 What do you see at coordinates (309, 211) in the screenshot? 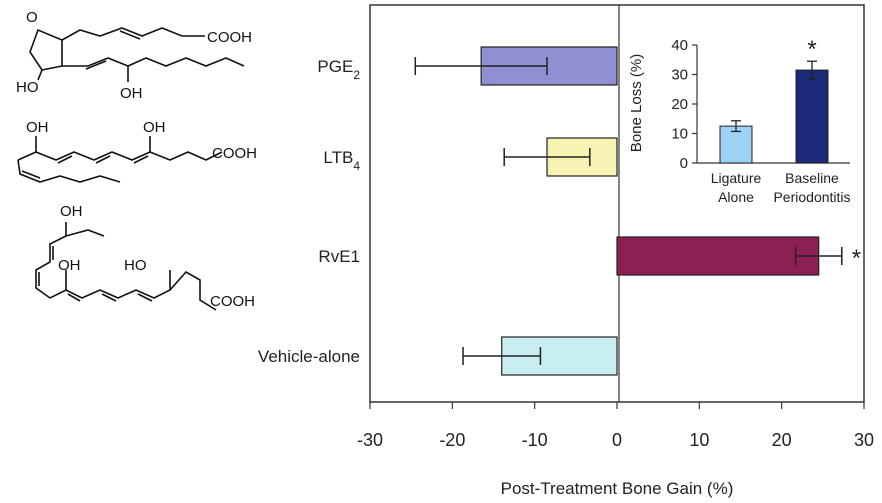
I see `category-labels: PGE2 LTB4 RvE1 Vehicle-alone` at bounding box center [309, 211].